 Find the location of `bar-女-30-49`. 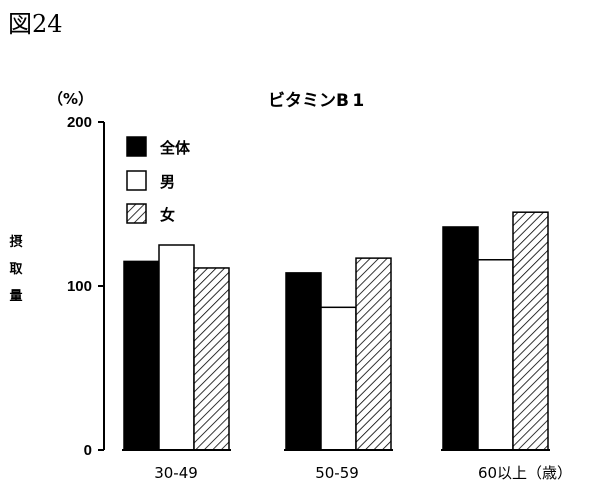

bar-女-30-49 is located at coordinates (211, 359).